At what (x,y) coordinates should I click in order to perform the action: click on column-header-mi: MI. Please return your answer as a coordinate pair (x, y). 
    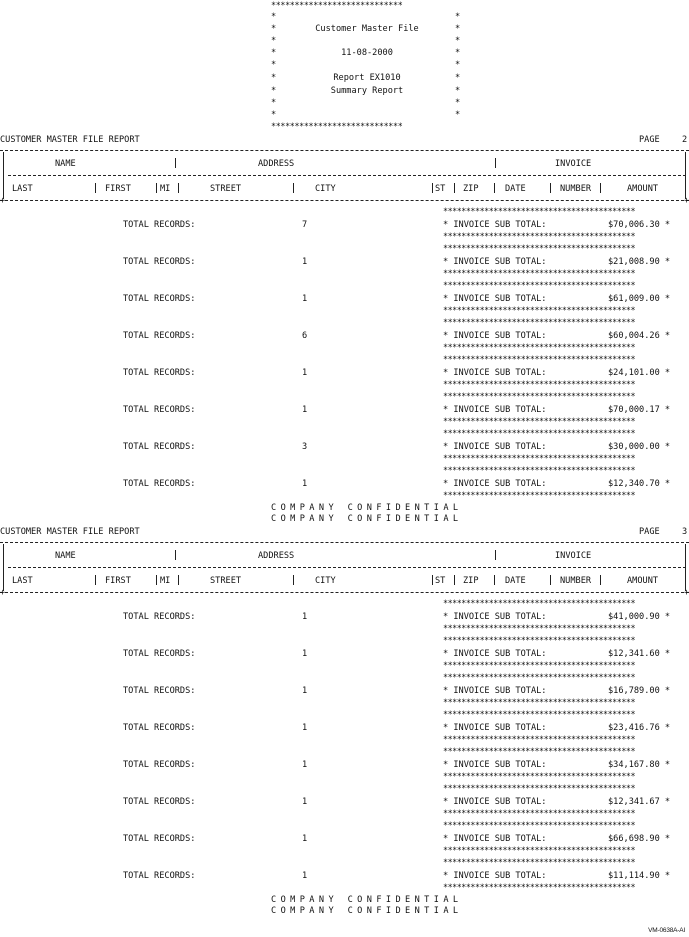
    Looking at the image, I should click on (165, 581).